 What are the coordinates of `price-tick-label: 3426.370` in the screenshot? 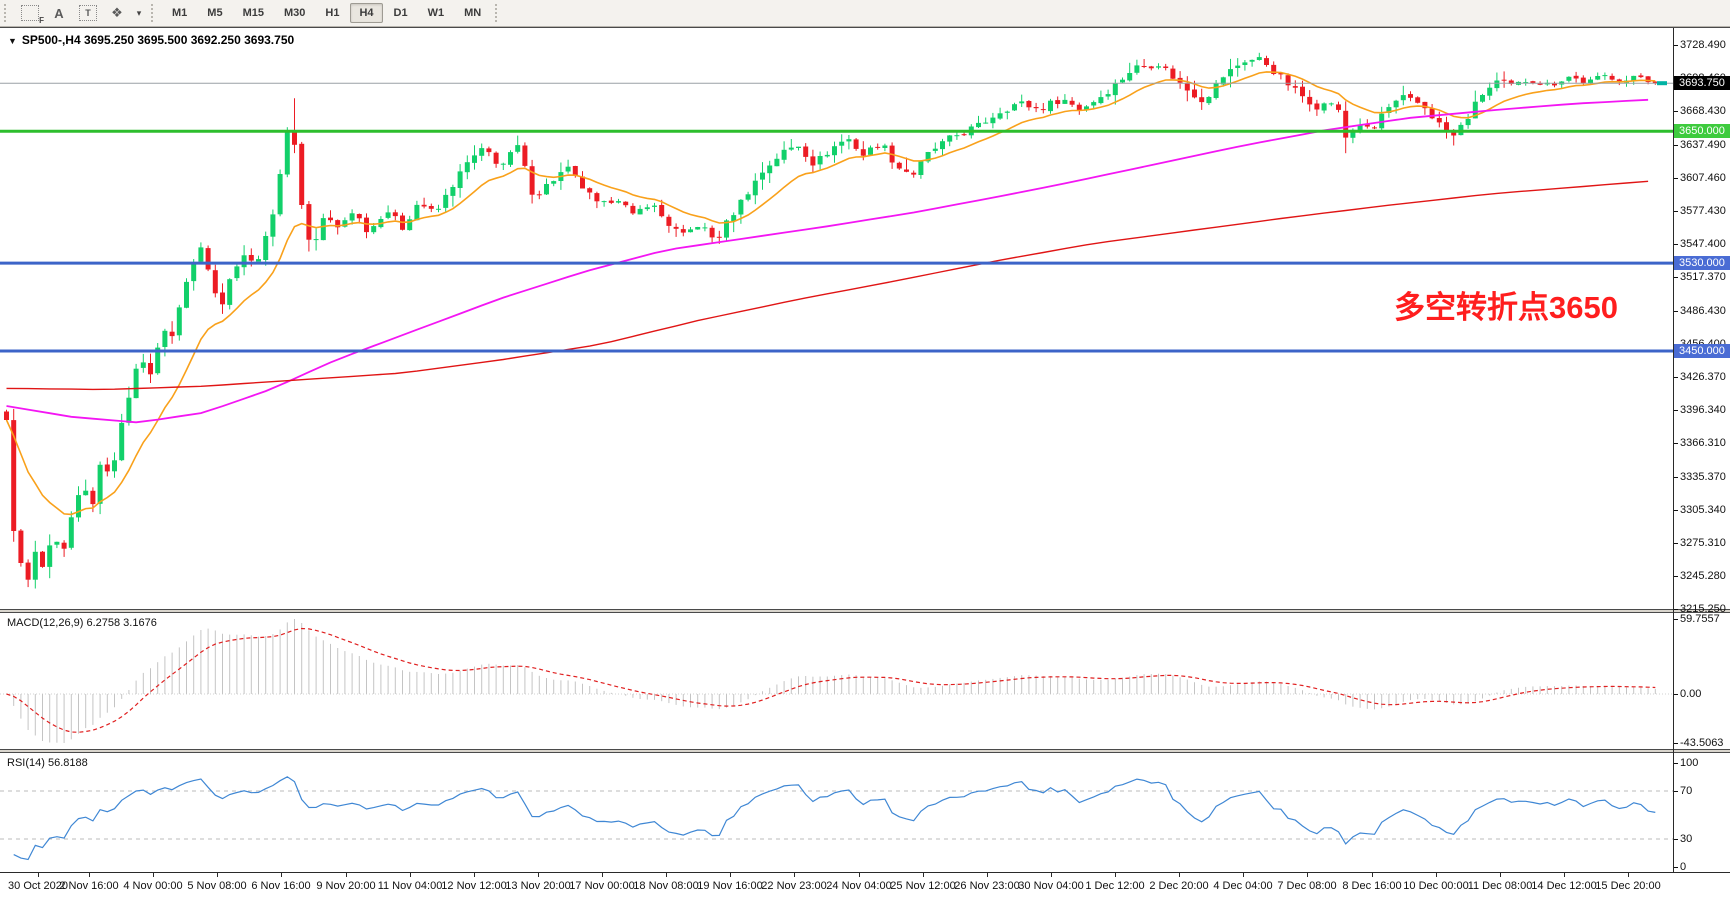 It's located at (1703, 377).